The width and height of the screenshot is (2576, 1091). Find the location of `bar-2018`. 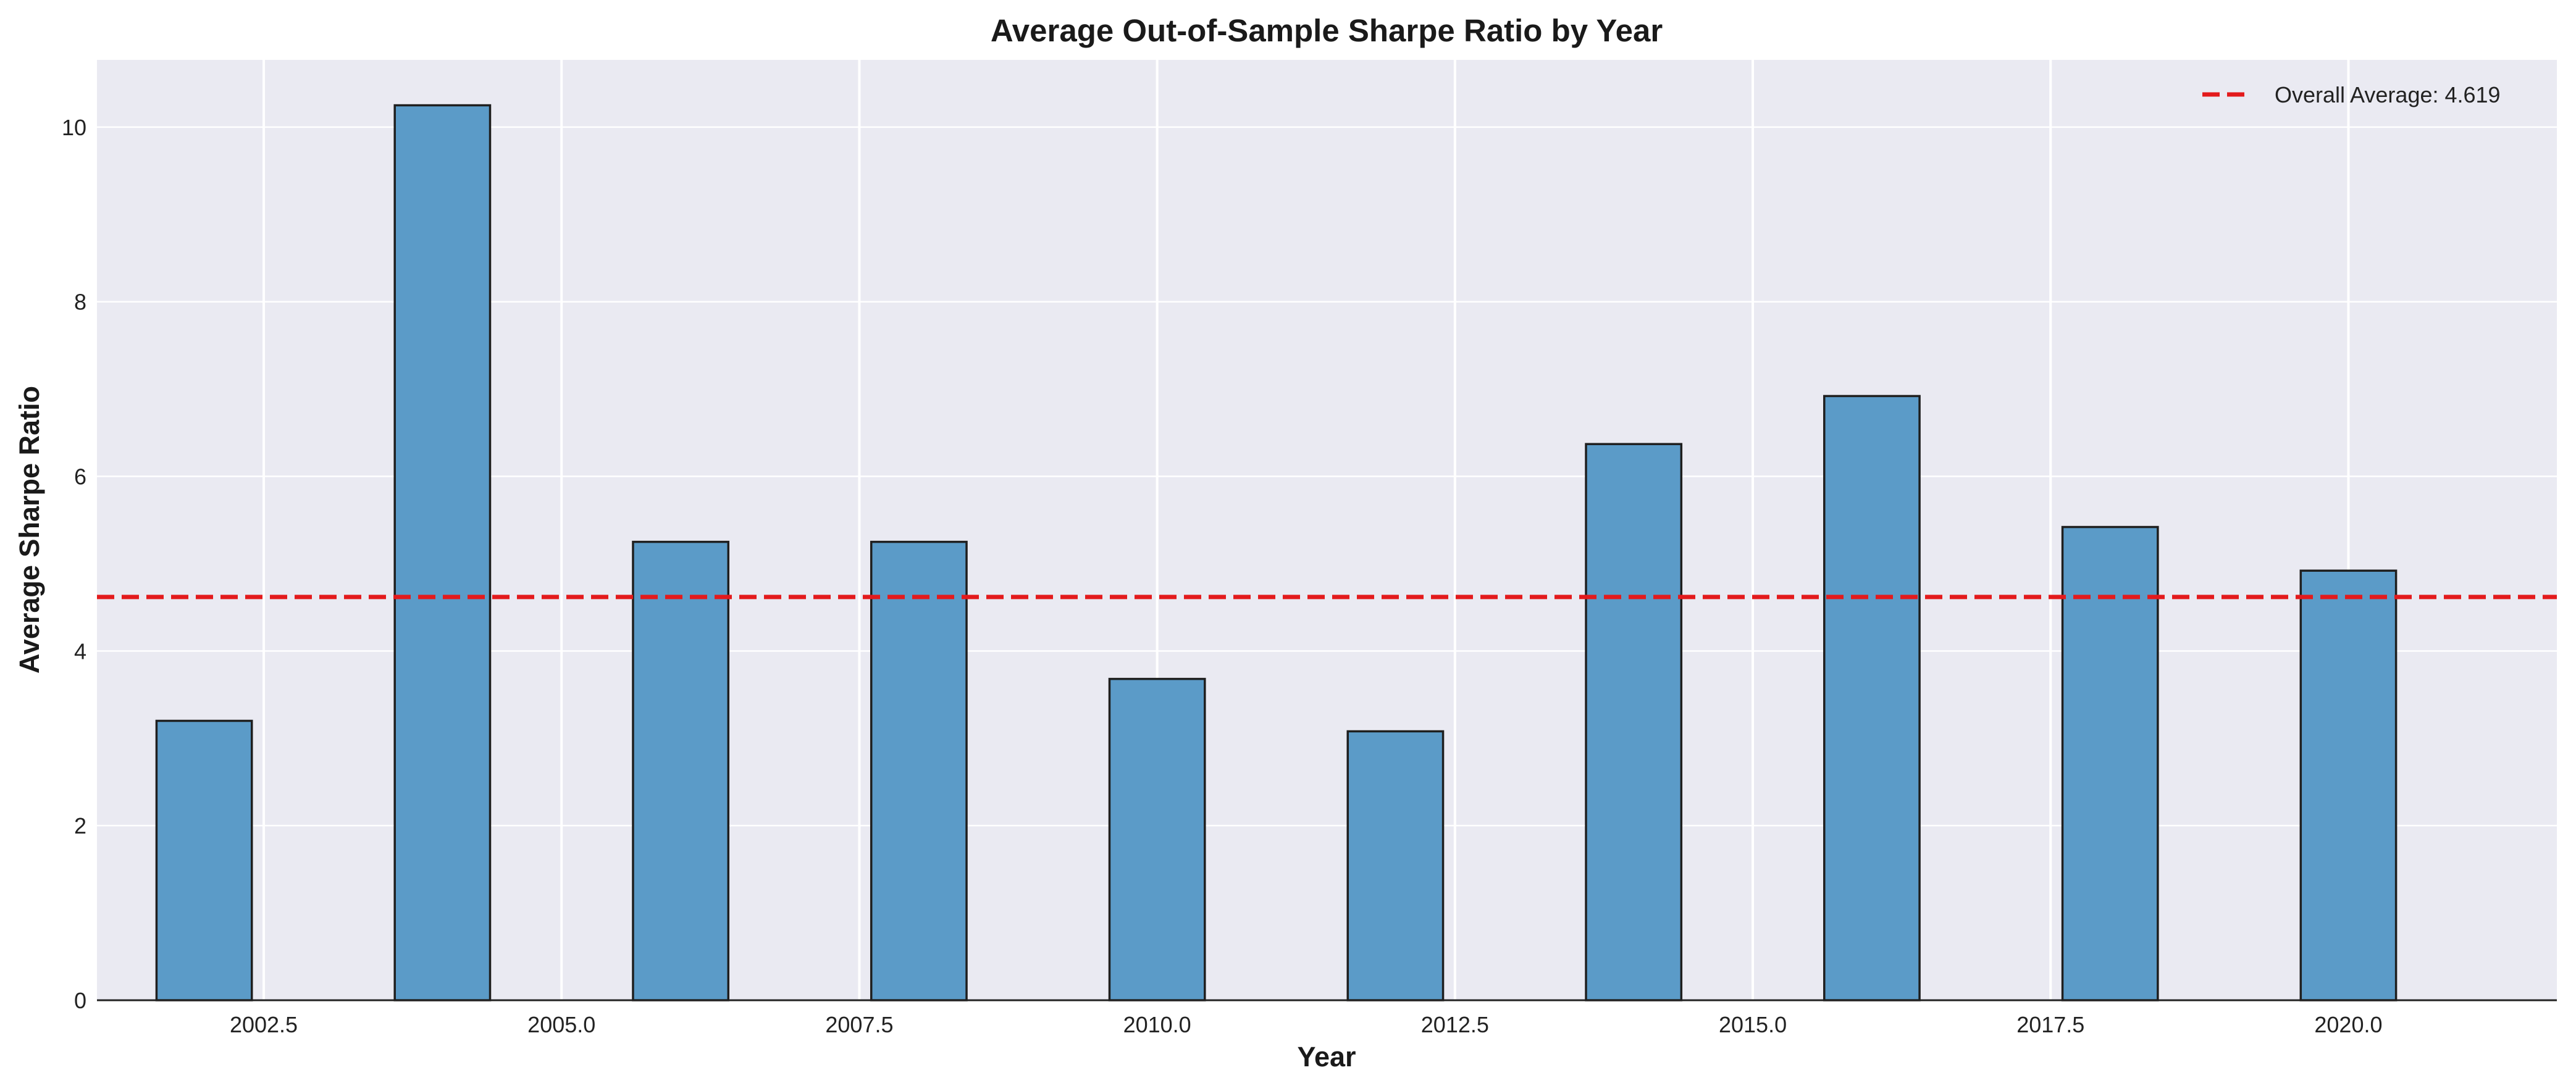

bar-2018 is located at coordinates (2110, 763).